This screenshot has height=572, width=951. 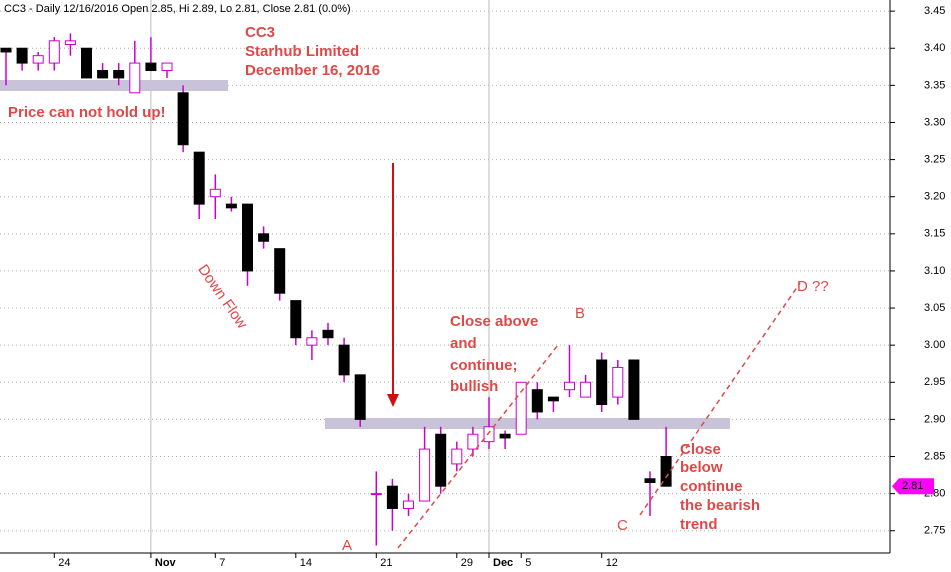 What do you see at coordinates (699, 524) in the screenshot?
I see `annotation: trend` at bounding box center [699, 524].